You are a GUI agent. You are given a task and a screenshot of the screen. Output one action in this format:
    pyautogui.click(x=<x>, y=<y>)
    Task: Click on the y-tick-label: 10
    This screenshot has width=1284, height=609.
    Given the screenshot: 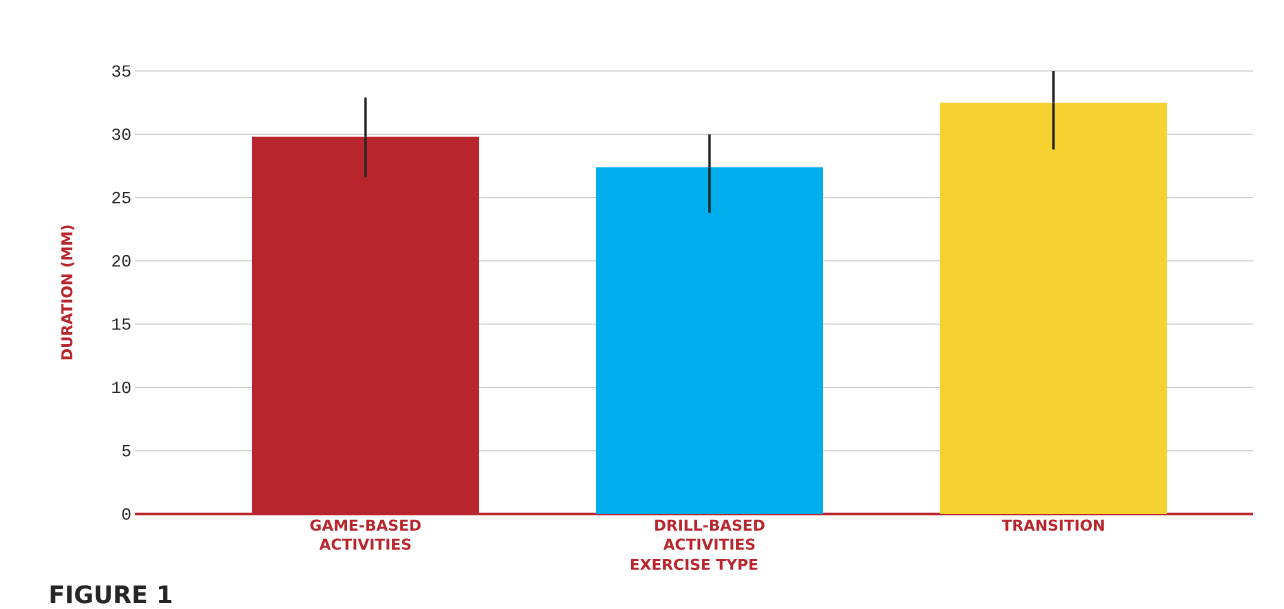 What is the action you would take?
    pyautogui.click(x=121, y=387)
    